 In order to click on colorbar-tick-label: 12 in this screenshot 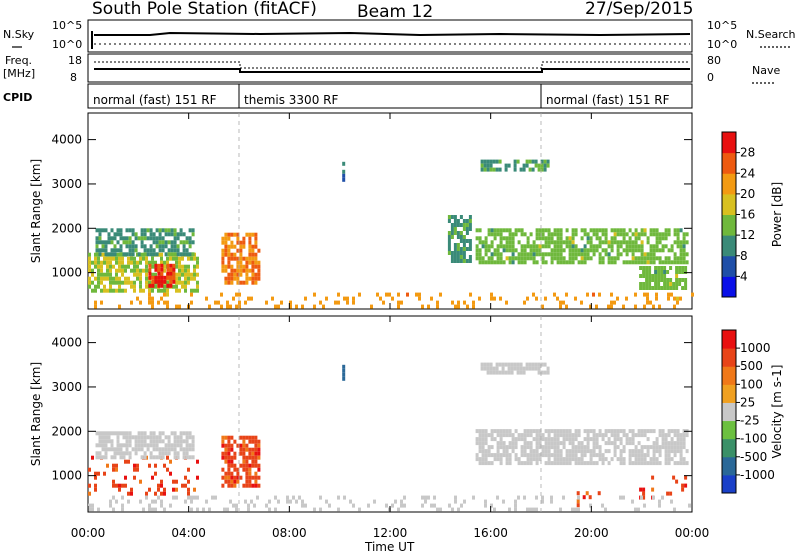, I will do `click(747, 235)`.